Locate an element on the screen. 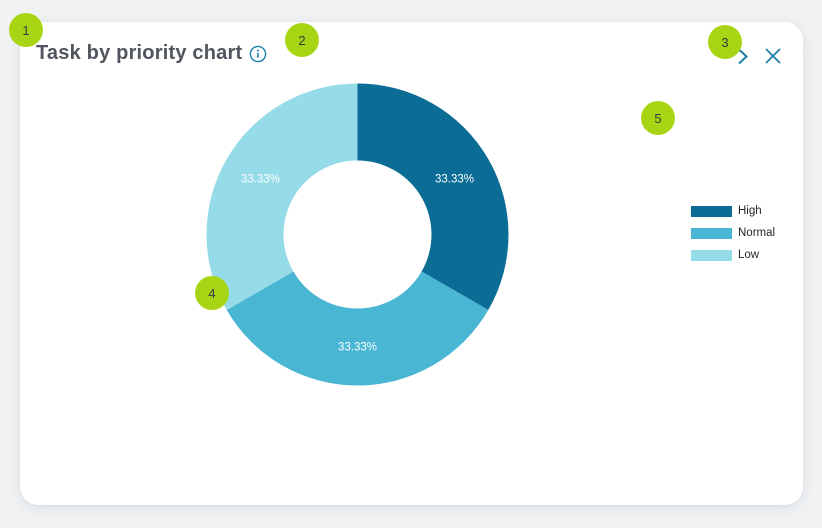 This screenshot has width=822, height=528. annotation-badge-5: 5 is located at coordinates (658, 118).